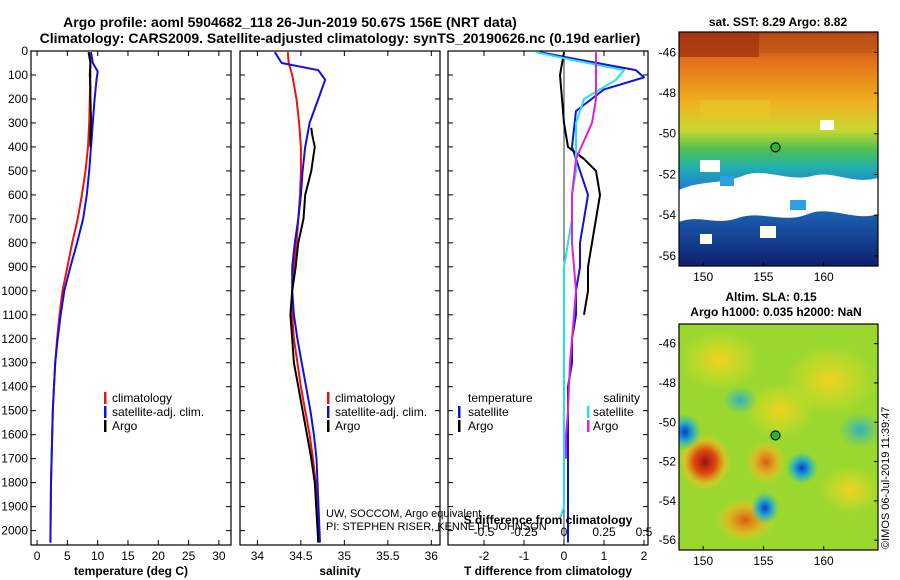 This screenshot has height=580, width=900. I want to click on sla-blob, so click(780, 410).